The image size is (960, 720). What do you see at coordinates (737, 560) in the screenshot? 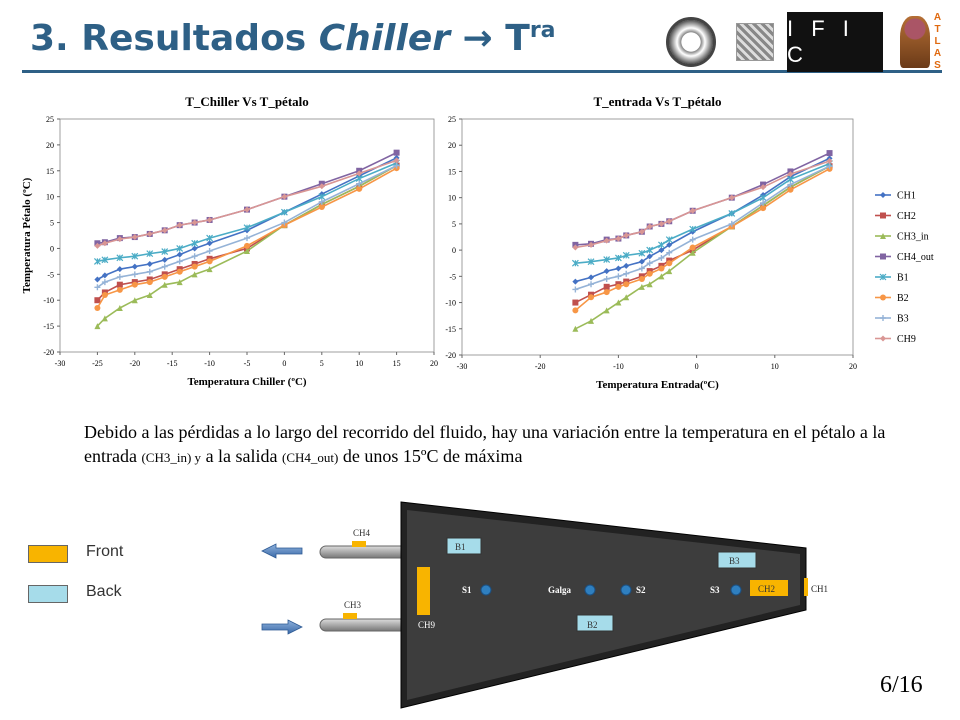
I see `b3-sensor` at bounding box center [737, 560].